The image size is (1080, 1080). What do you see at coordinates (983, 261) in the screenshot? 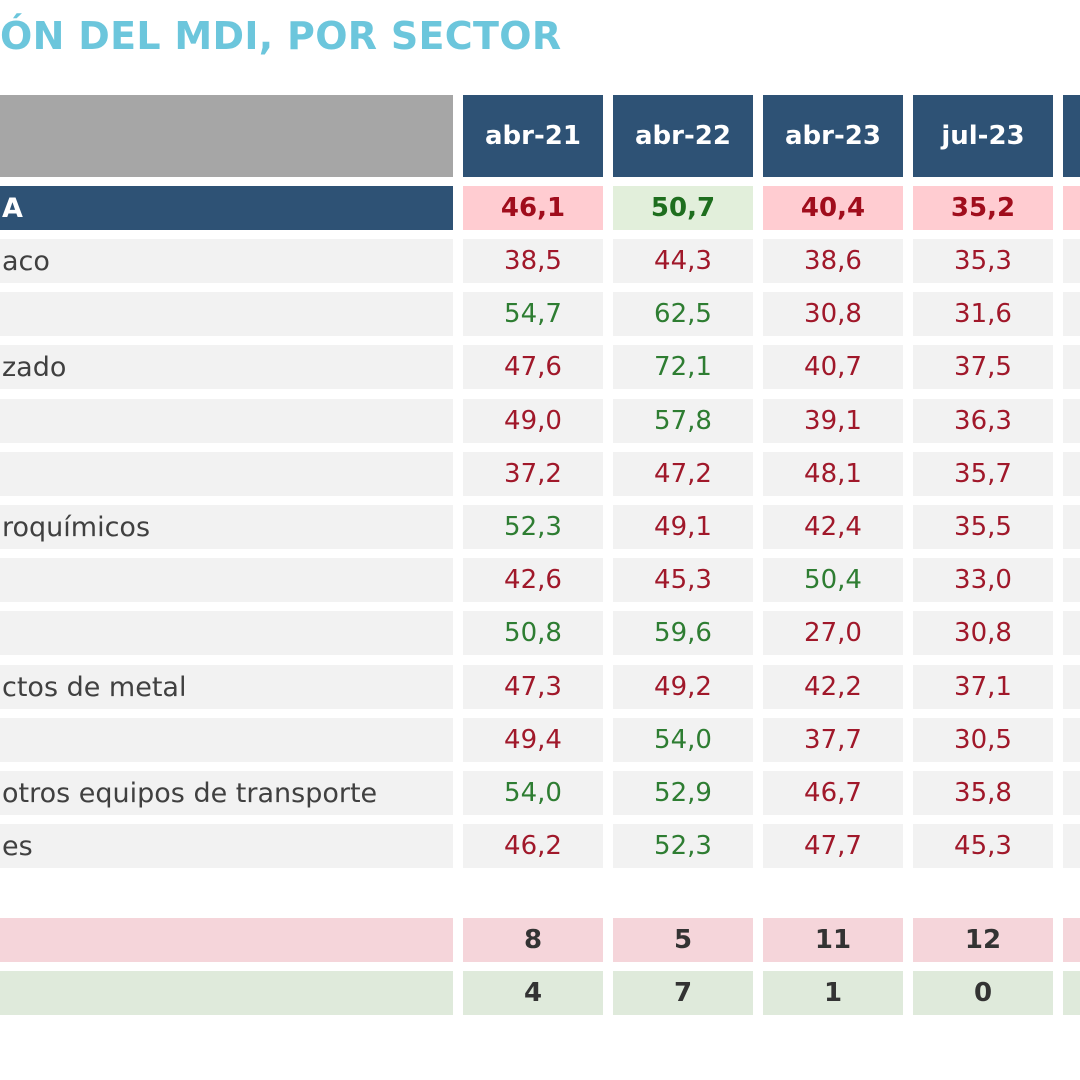
I see `sector-value: 35,3` at bounding box center [983, 261].